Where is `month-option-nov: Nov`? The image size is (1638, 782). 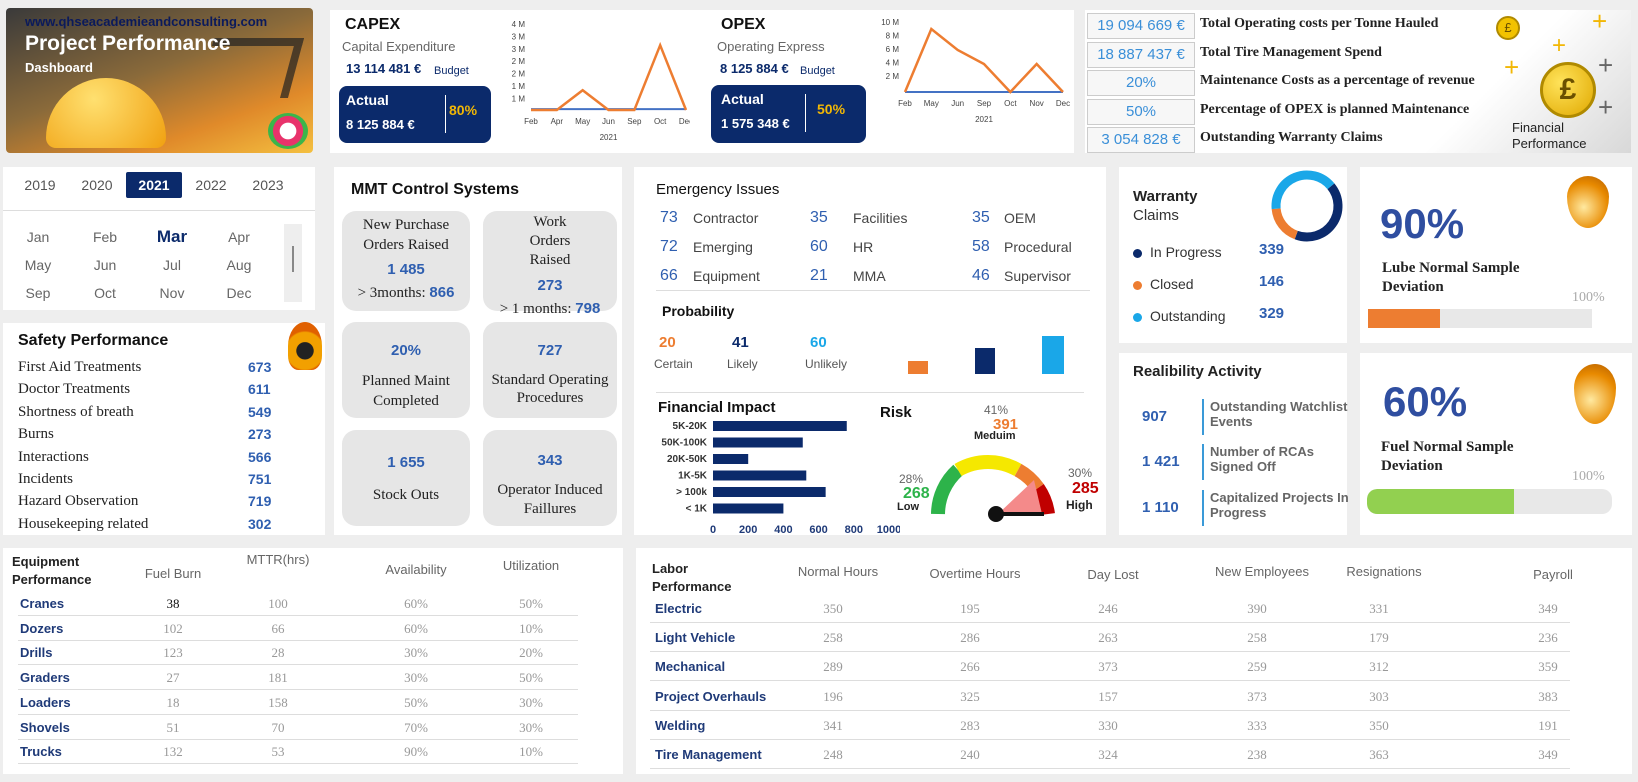 month-option-nov: Nov is located at coordinates (172, 293).